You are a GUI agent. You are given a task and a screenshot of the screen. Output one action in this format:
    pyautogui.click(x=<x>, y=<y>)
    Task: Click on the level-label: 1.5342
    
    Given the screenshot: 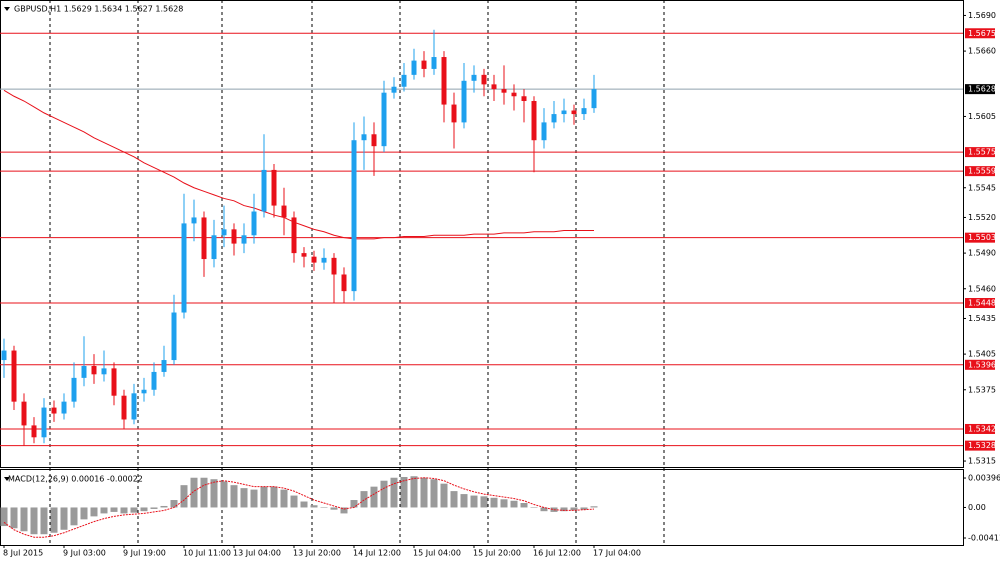 What is the action you would take?
    pyautogui.click(x=982, y=428)
    